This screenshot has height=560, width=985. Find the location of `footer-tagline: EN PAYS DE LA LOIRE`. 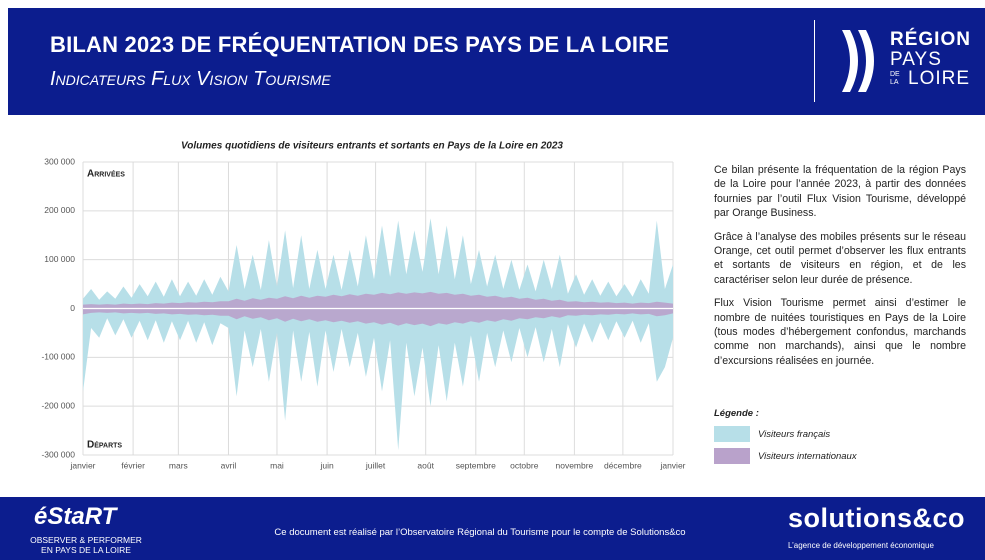

footer-tagline: EN PAYS DE LA LOIRE is located at coordinates (86, 550).